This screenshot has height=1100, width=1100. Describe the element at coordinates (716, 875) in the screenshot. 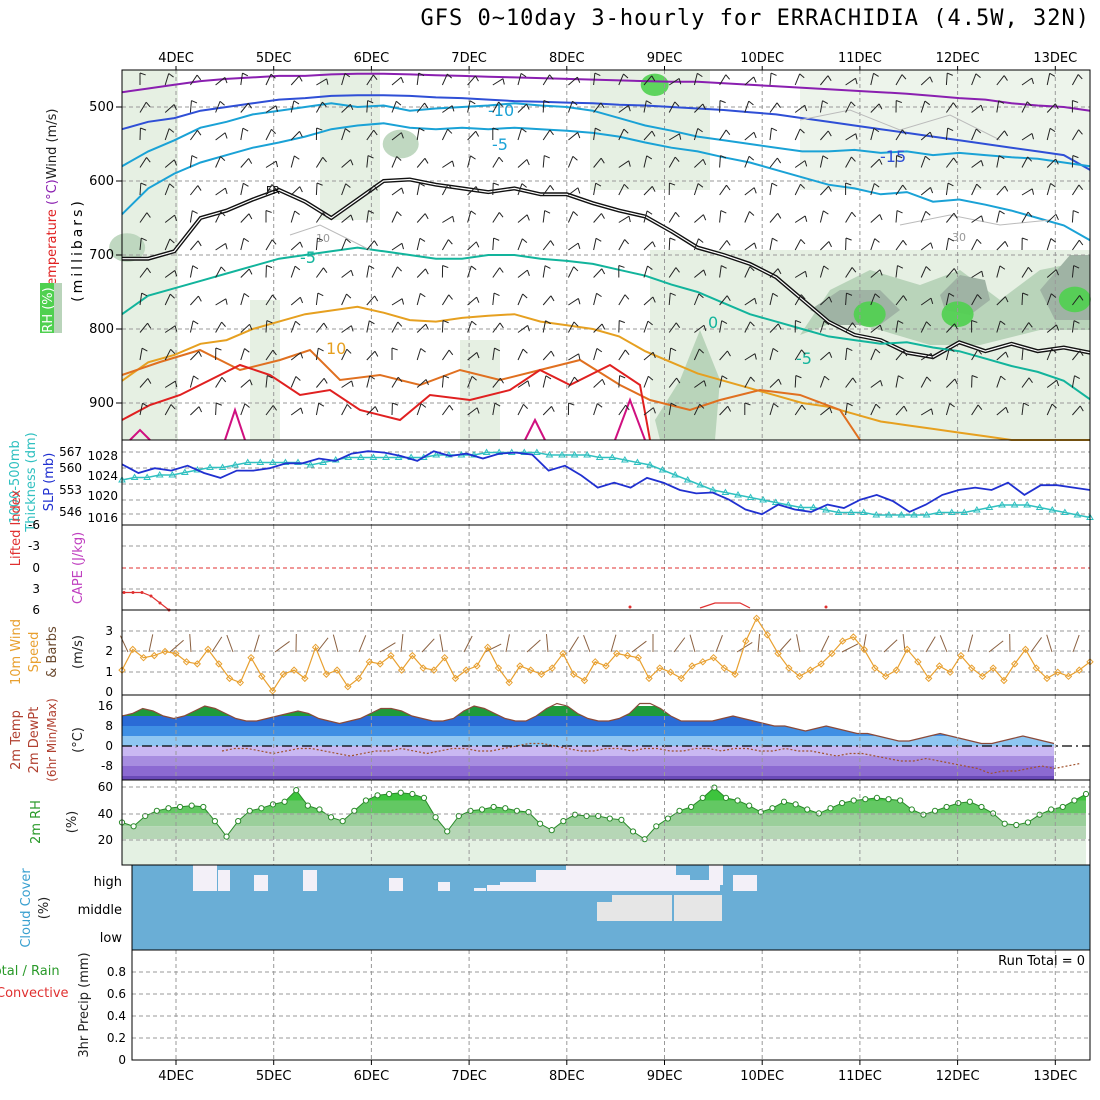

I see `cloud-high-block` at that location.